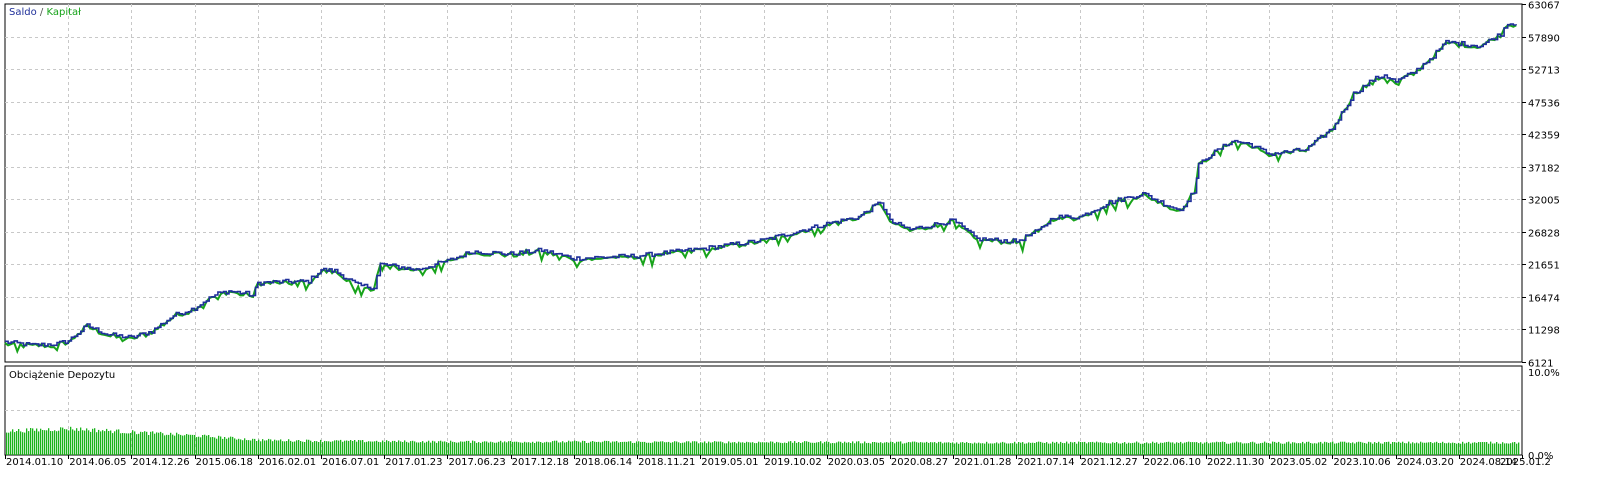 The width and height of the screenshot is (1606, 481). I want to click on deposit-load-tick-top: 10.0%, so click(1544, 373).